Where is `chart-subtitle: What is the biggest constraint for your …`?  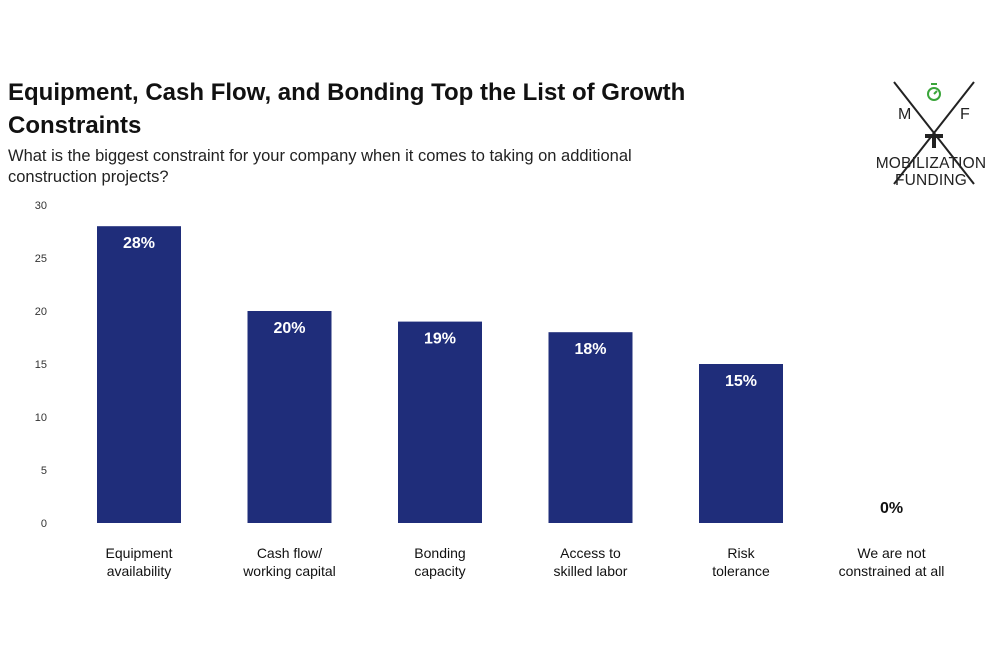
chart-subtitle: What is the biggest constraint for your … is located at coordinates (320, 166).